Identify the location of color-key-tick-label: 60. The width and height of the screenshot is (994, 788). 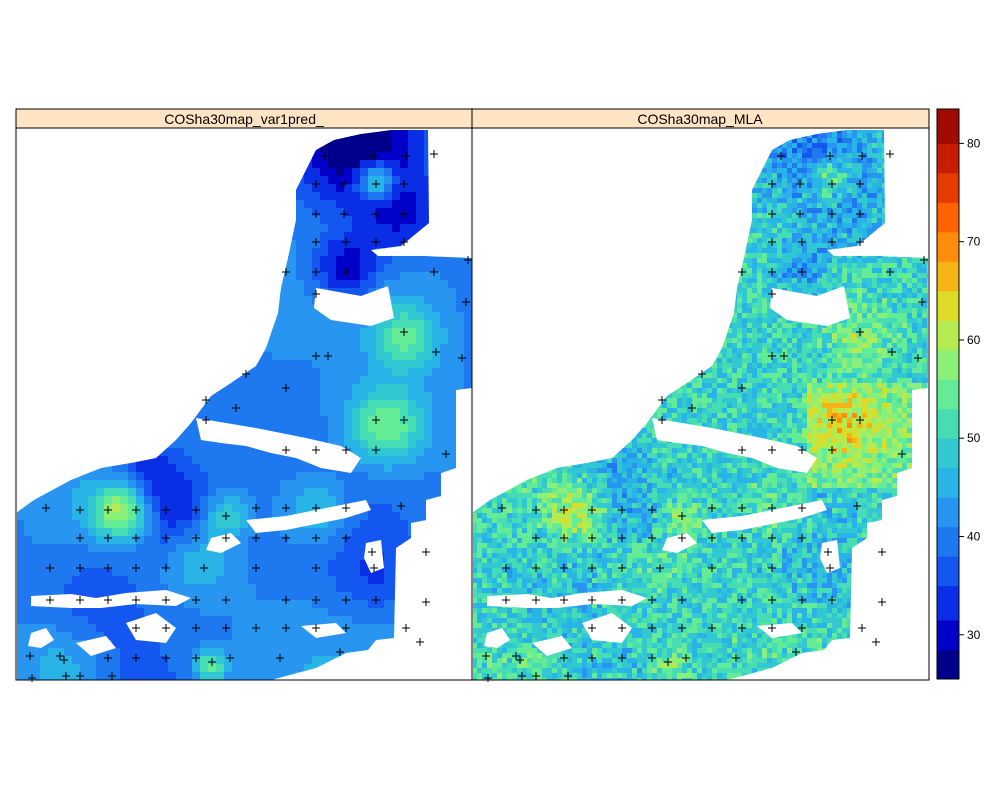
(974, 340).